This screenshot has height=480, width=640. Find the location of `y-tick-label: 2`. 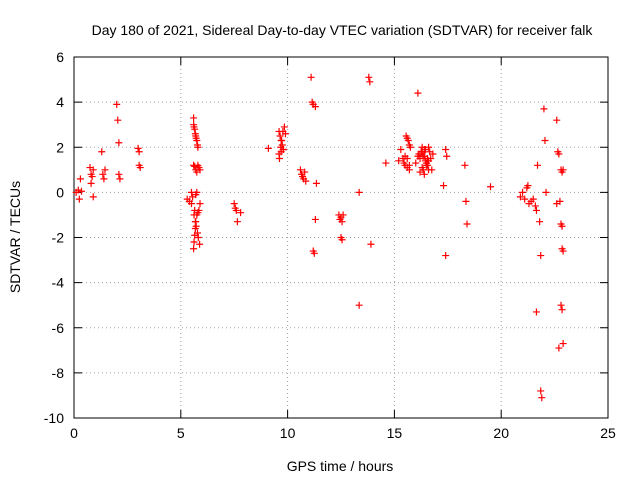

y-tick-label: 2 is located at coordinates (60, 147).